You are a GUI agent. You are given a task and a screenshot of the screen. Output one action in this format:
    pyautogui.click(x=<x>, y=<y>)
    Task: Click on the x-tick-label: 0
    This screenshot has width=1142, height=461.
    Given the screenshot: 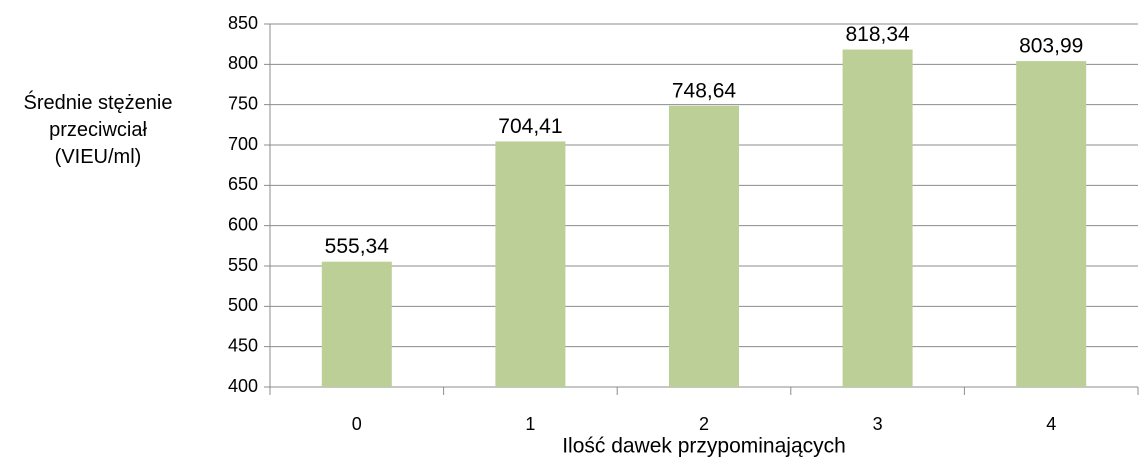 What is the action you would take?
    pyautogui.click(x=357, y=424)
    